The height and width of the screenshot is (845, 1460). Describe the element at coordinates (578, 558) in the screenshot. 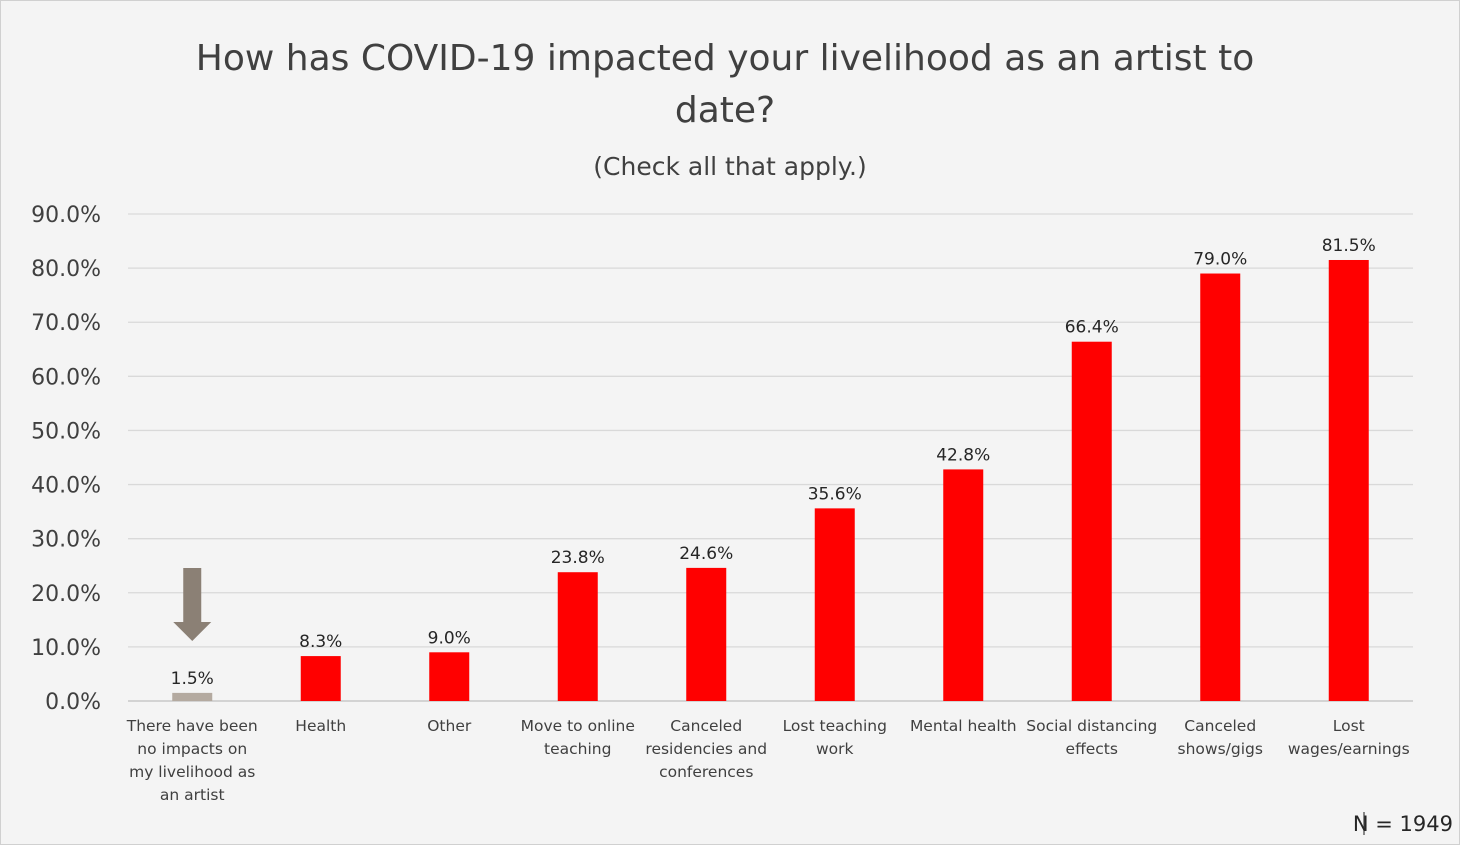

I see `data-label: 23.8%` at that location.